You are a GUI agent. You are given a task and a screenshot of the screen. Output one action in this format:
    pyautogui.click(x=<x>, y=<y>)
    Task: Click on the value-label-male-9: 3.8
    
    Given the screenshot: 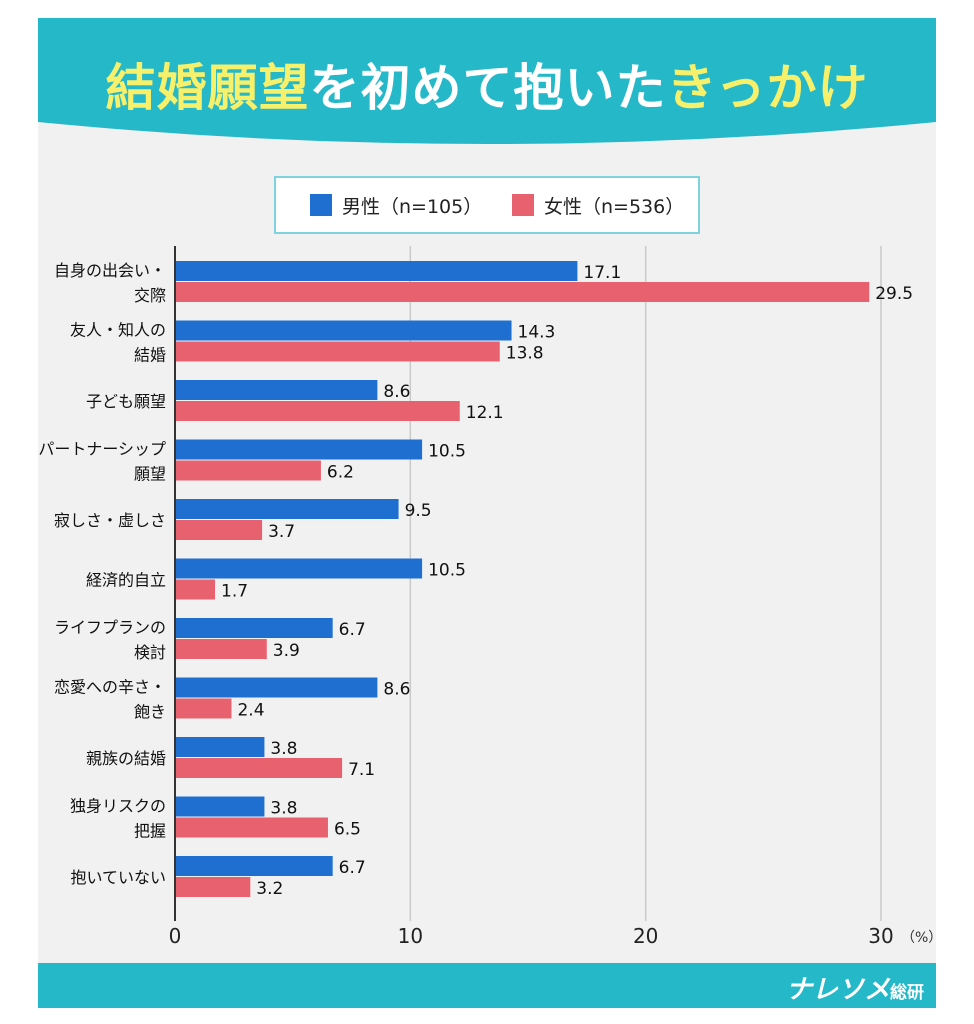 What is the action you would take?
    pyautogui.click(x=283, y=749)
    